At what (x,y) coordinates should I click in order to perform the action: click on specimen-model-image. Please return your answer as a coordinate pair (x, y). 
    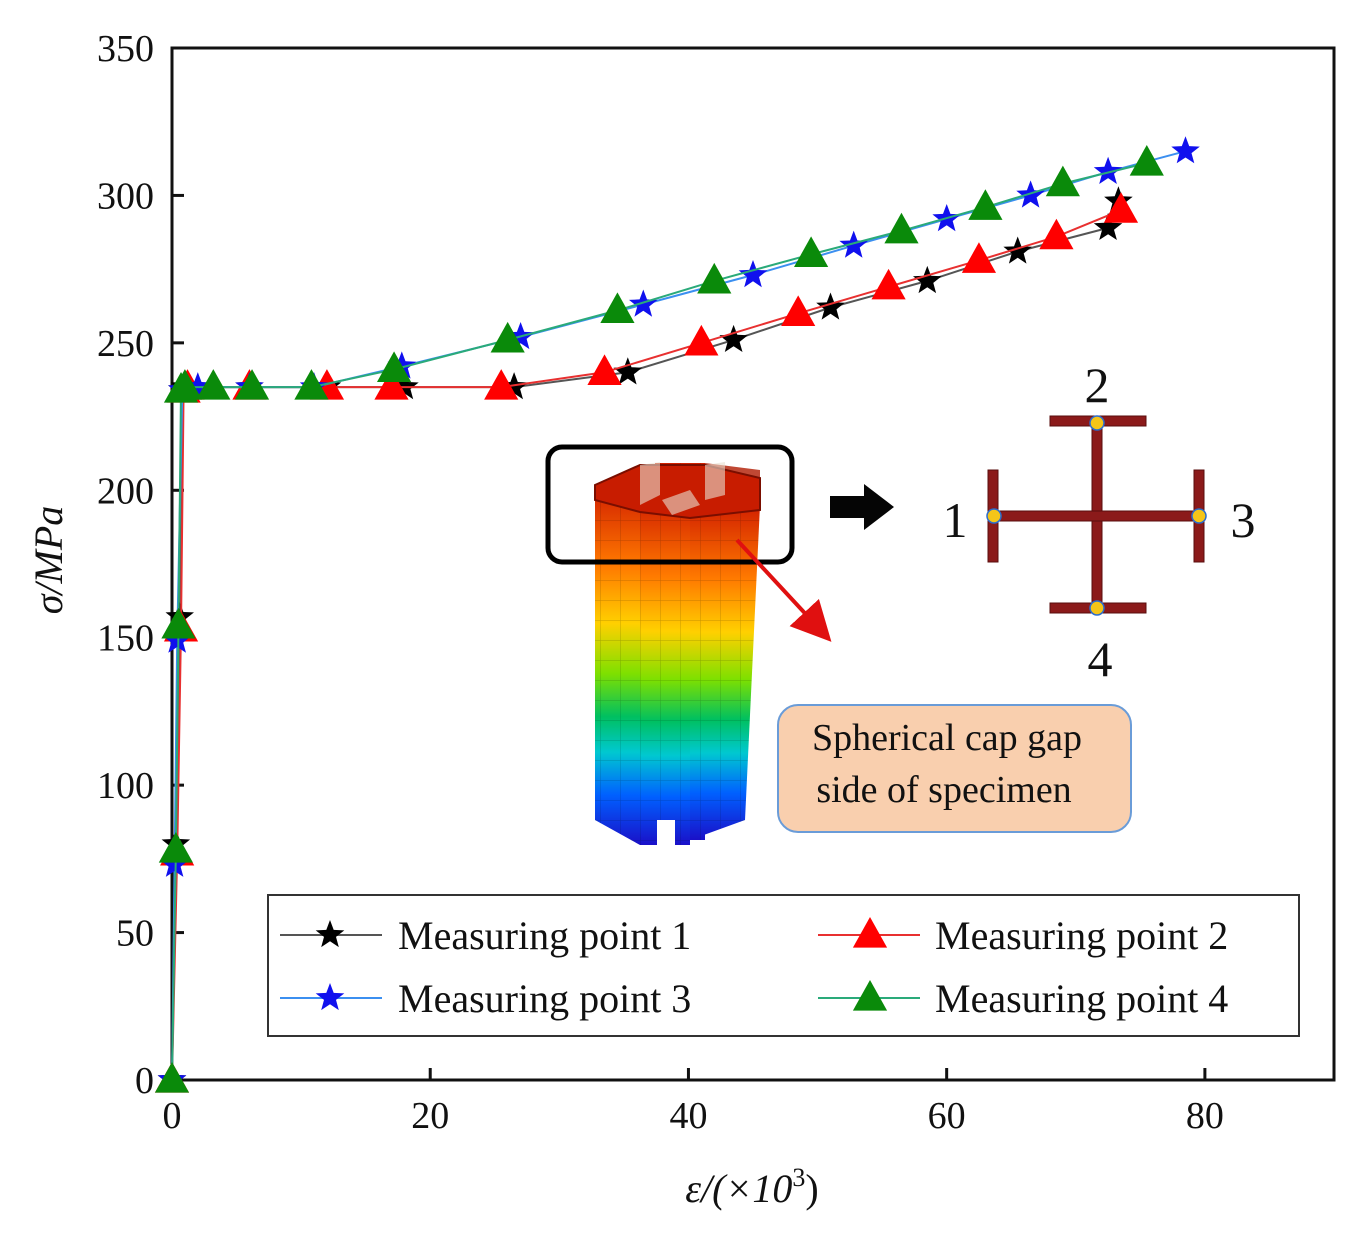
    Looking at the image, I should click on (677, 653).